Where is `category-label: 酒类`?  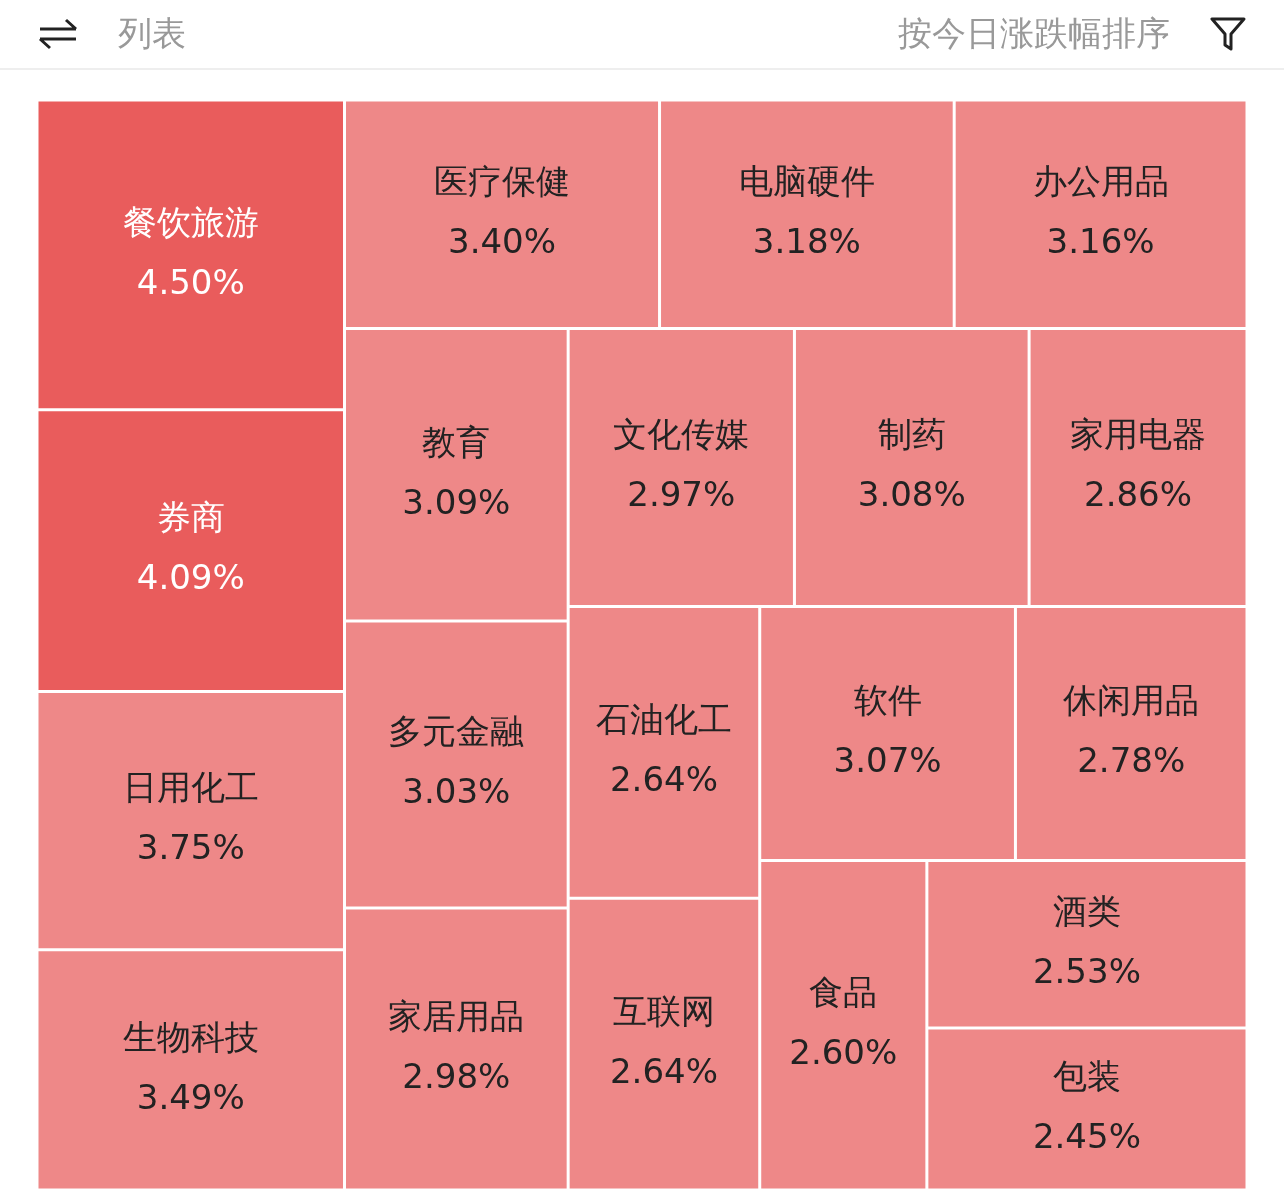
category-label: 酒类 is located at coordinates (1086, 911).